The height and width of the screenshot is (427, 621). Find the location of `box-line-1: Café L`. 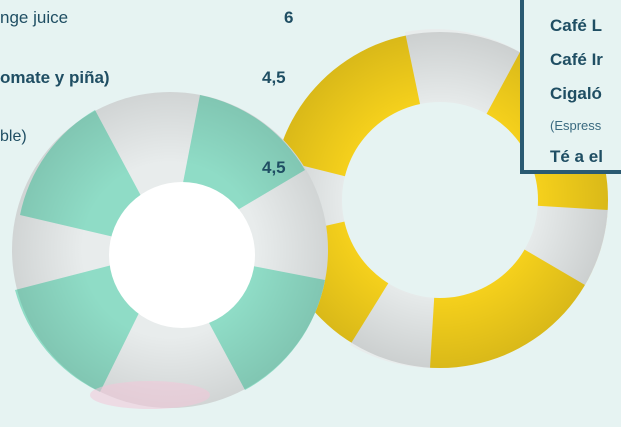

box-line-1: Café L is located at coordinates (576, 25).